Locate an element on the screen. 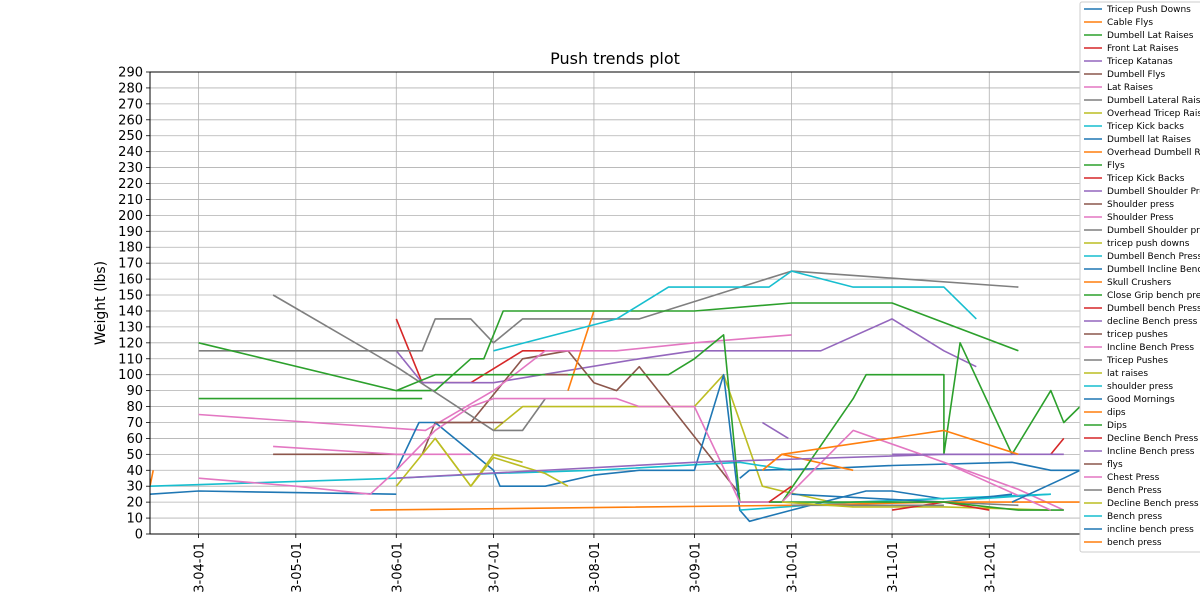  legend-label: Dips is located at coordinates (1117, 426).